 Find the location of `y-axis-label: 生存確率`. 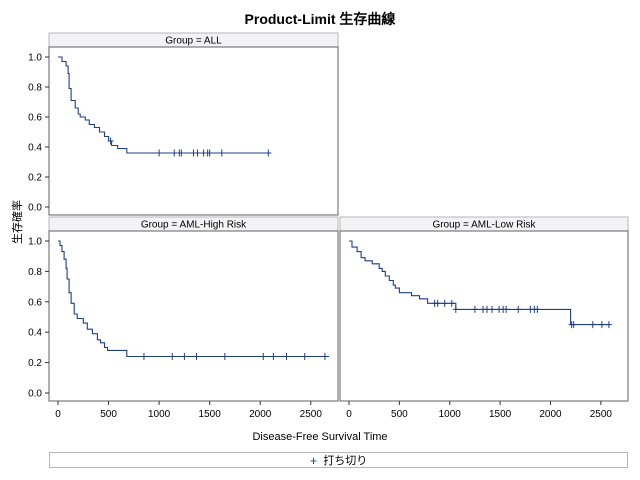

y-axis-label: 生存確率 is located at coordinates (17, 222).